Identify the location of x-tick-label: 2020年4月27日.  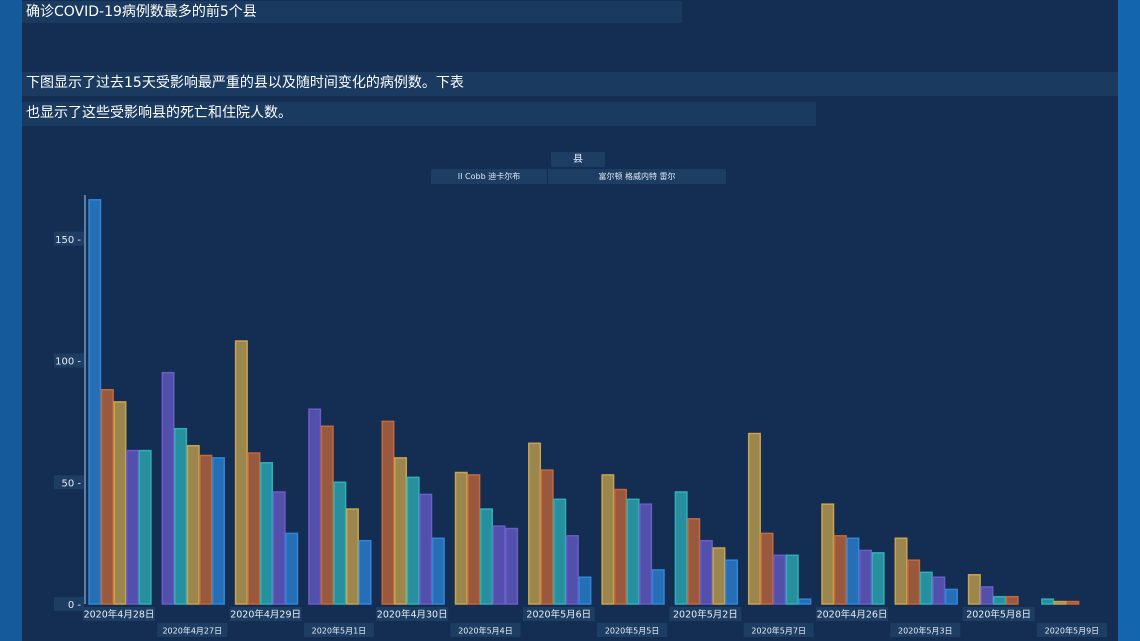
(192, 631).